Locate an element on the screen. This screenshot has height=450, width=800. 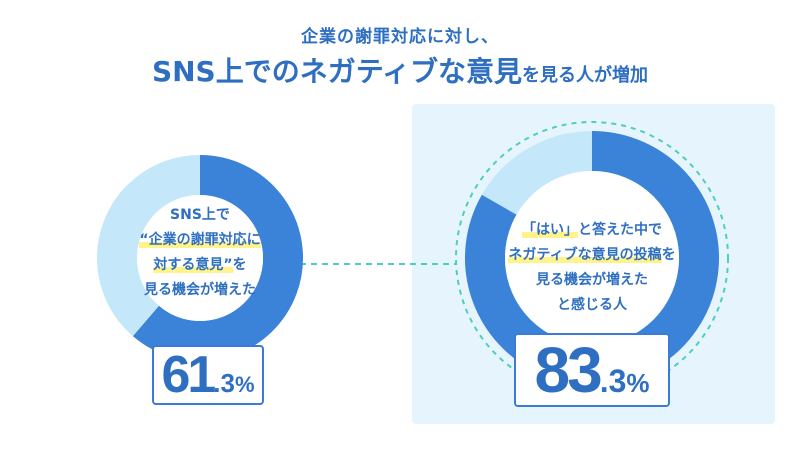
title-line-1: 企業の謝罪対応に対し、 is located at coordinates (400, 37).